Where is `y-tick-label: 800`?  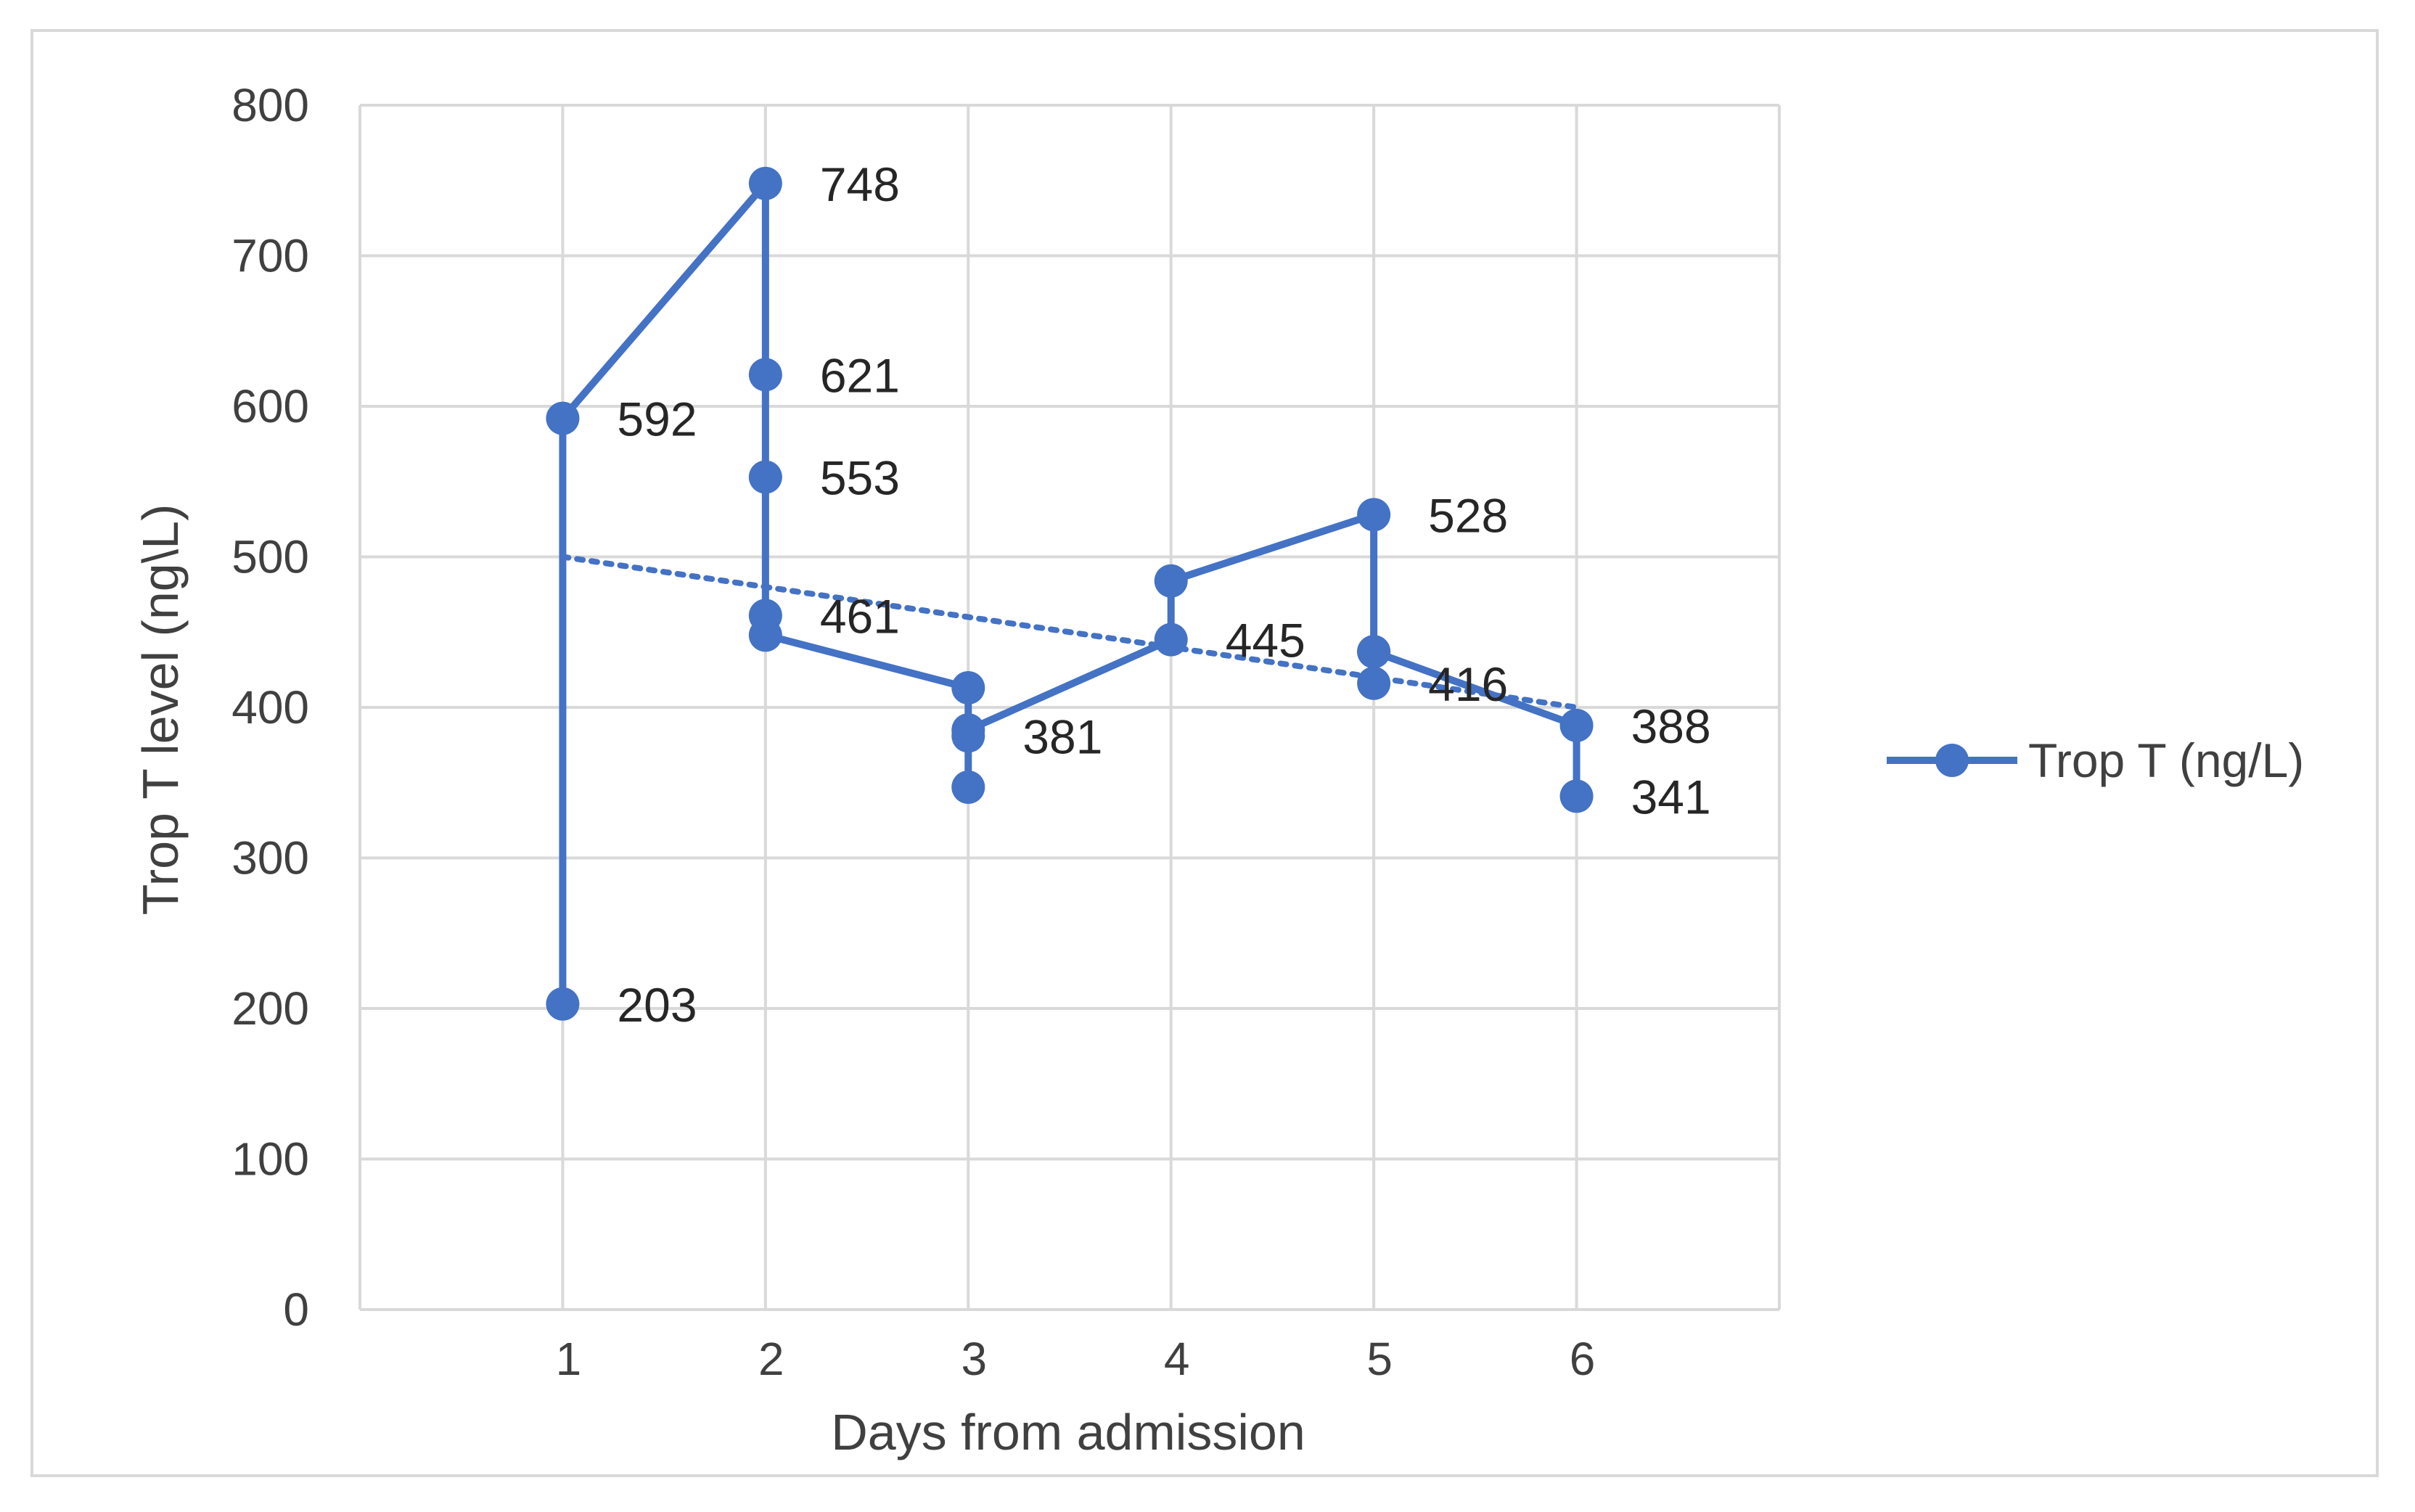 y-tick-label: 800 is located at coordinates (270, 105).